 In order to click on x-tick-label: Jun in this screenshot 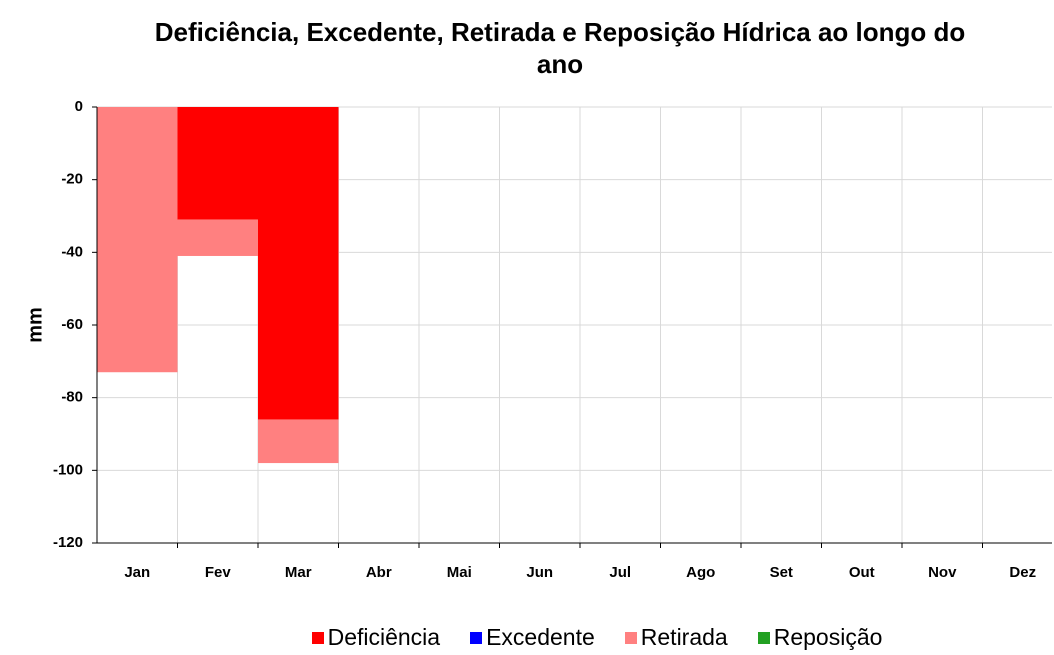, I will do `click(539, 572)`.